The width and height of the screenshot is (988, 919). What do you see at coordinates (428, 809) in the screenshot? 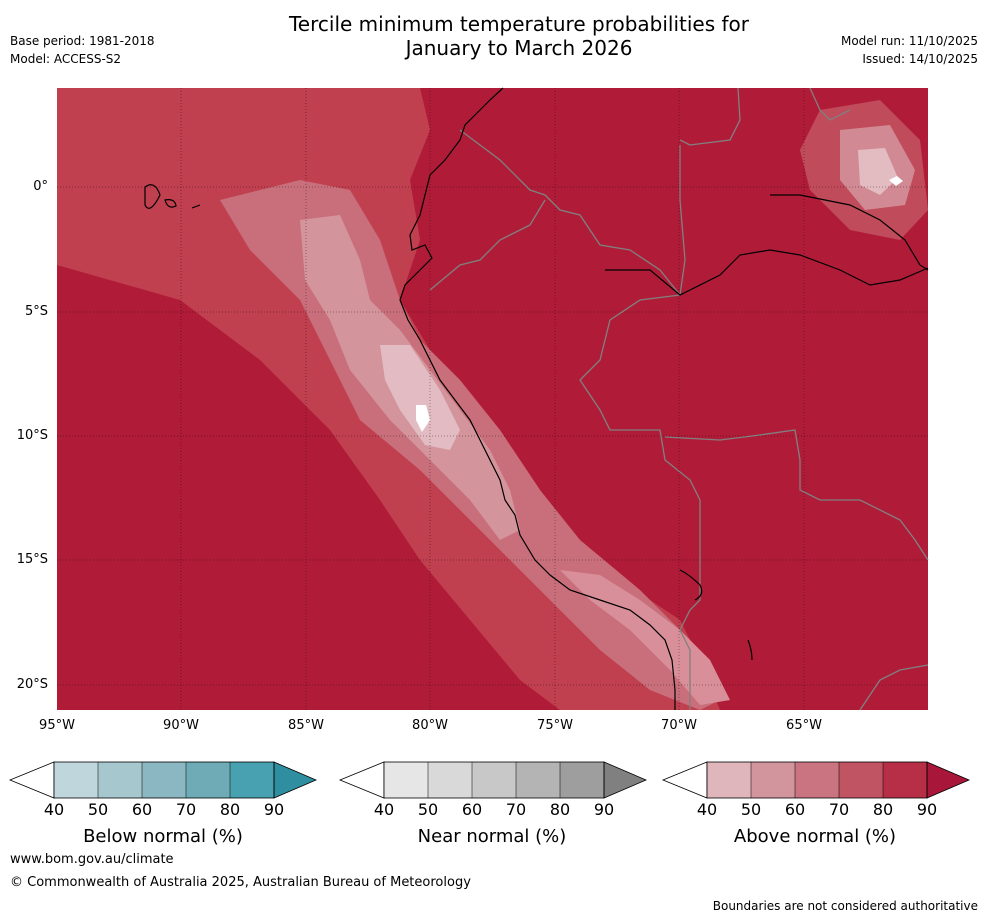
I see `near-tick-50: 50` at bounding box center [428, 809].